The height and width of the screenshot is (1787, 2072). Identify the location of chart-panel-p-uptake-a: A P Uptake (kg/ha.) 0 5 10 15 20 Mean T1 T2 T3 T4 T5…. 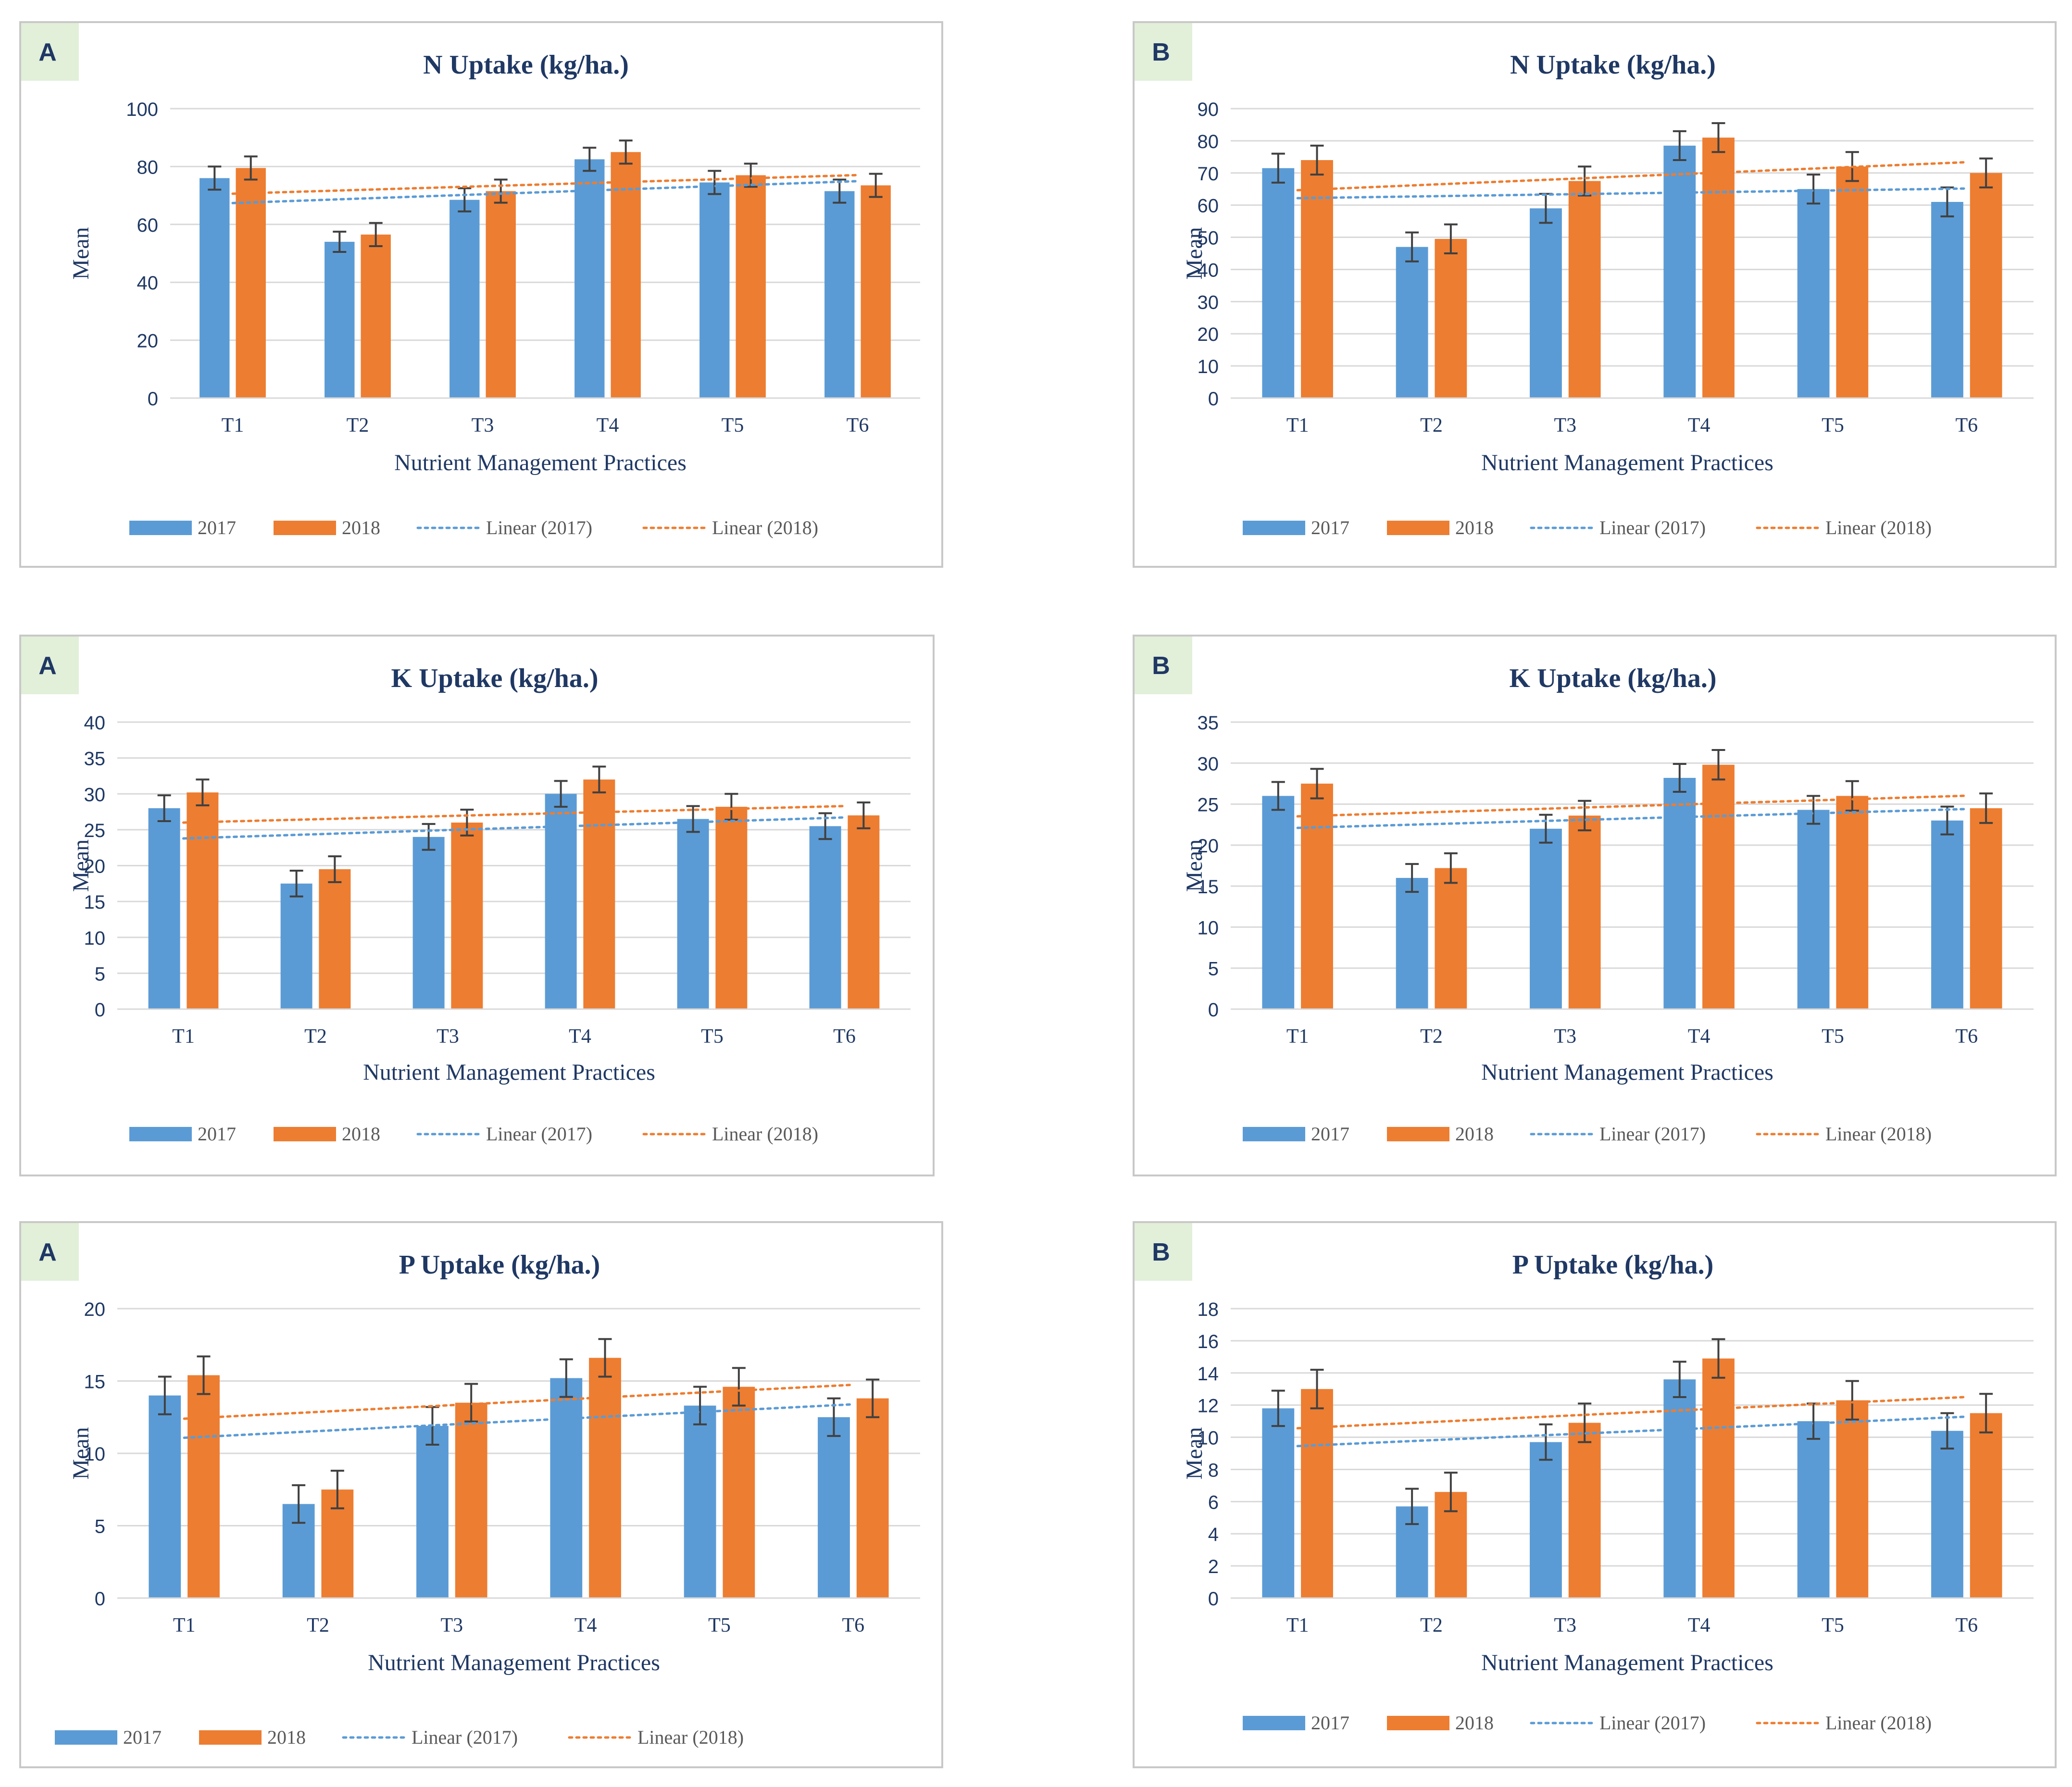
(481, 1494).